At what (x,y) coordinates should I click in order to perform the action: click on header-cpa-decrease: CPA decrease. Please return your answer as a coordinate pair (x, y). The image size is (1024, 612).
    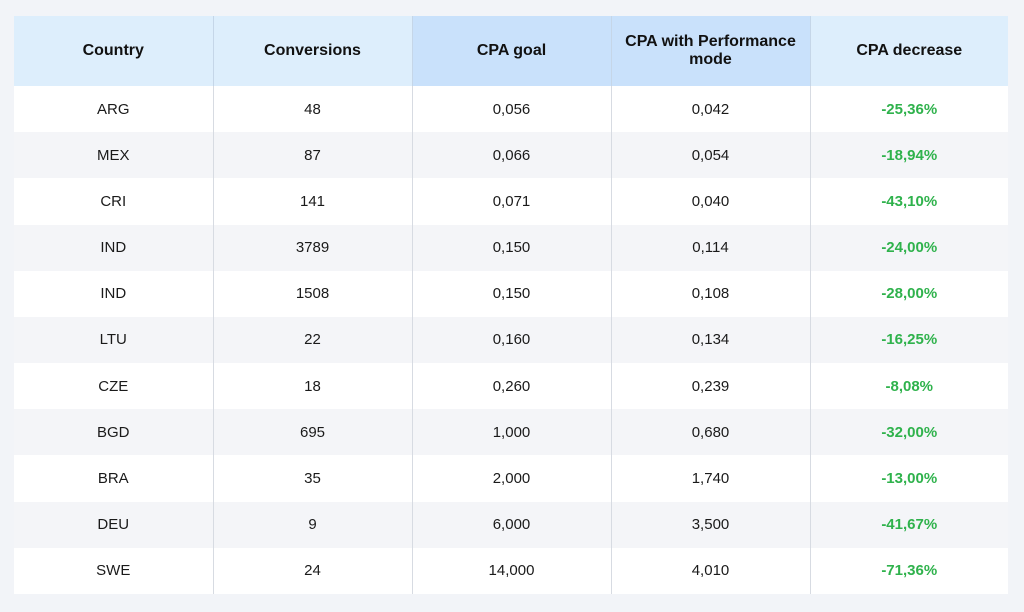
    Looking at the image, I should click on (908, 51).